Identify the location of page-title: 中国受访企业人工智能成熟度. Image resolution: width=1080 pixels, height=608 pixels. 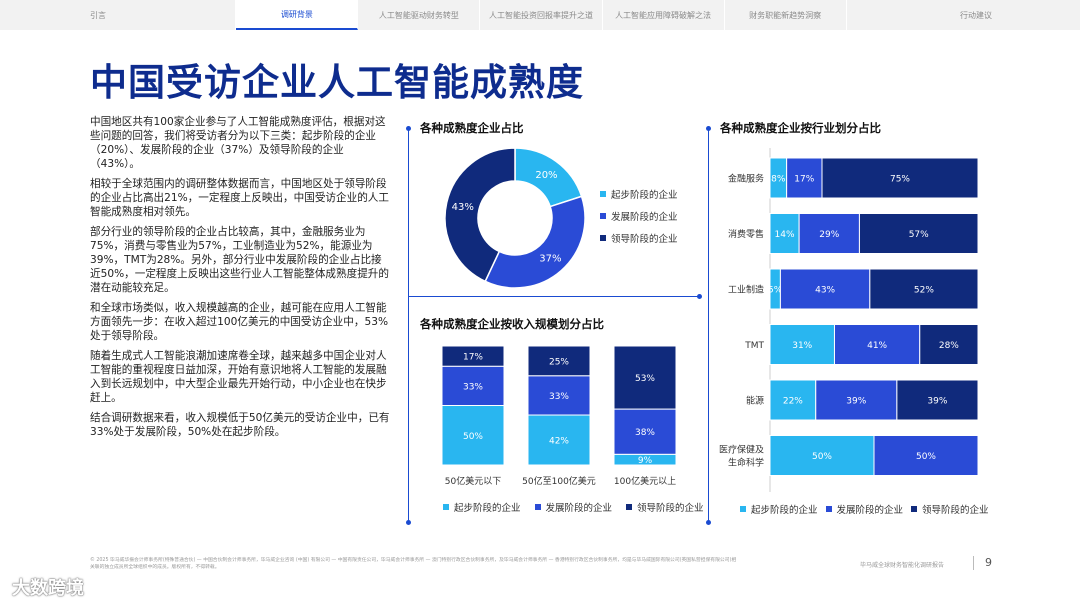
(337, 82).